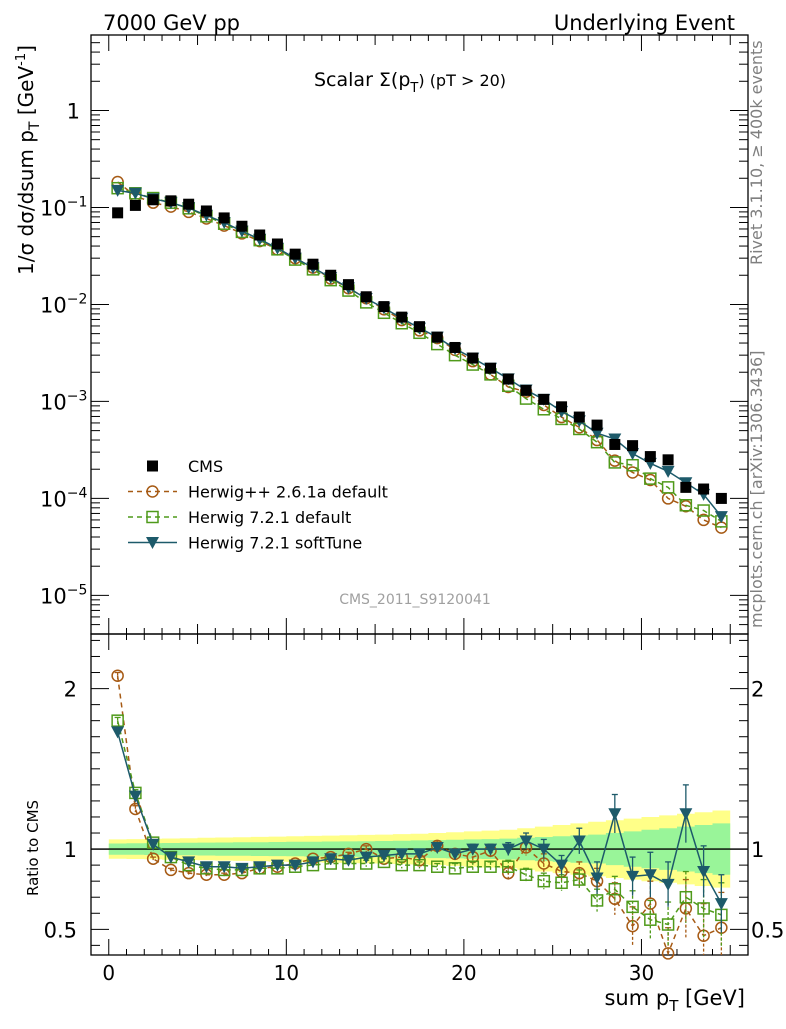 This screenshot has height=1029, width=786. I want to click on legend-marker-herwig-7-2-1-default, so click(152, 517).